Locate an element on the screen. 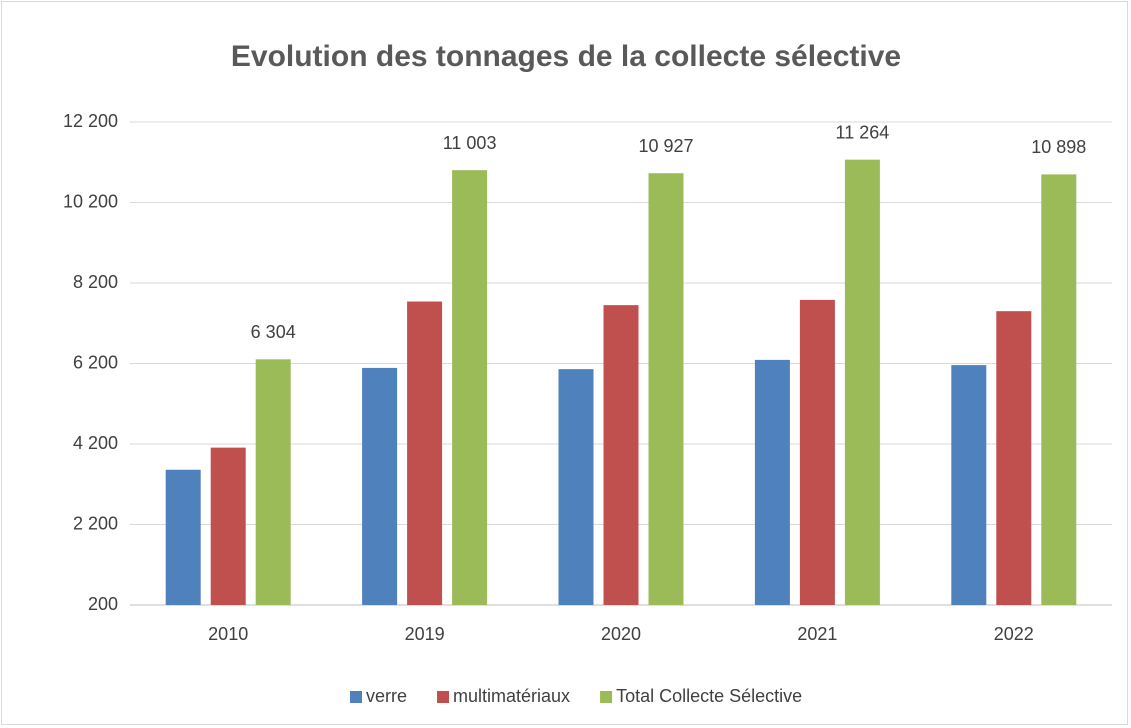 Image resolution: width=1131 pixels, height=728 pixels. x-tick-label: 2022 is located at coordinates (1014, 634).